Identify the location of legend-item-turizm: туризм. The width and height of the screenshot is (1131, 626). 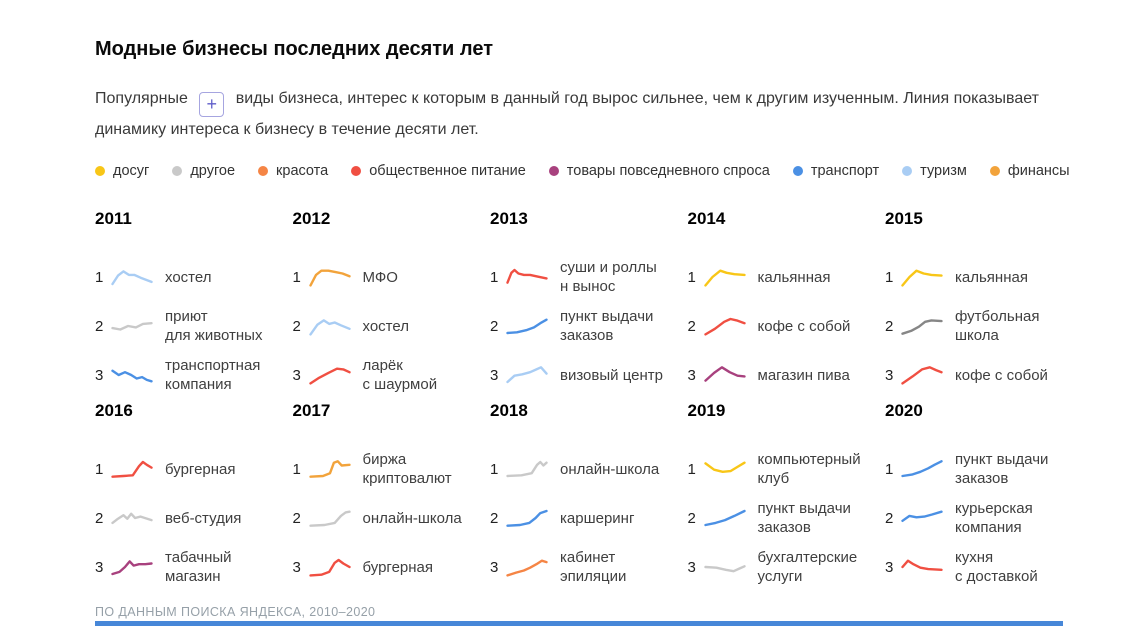
(934, 171).